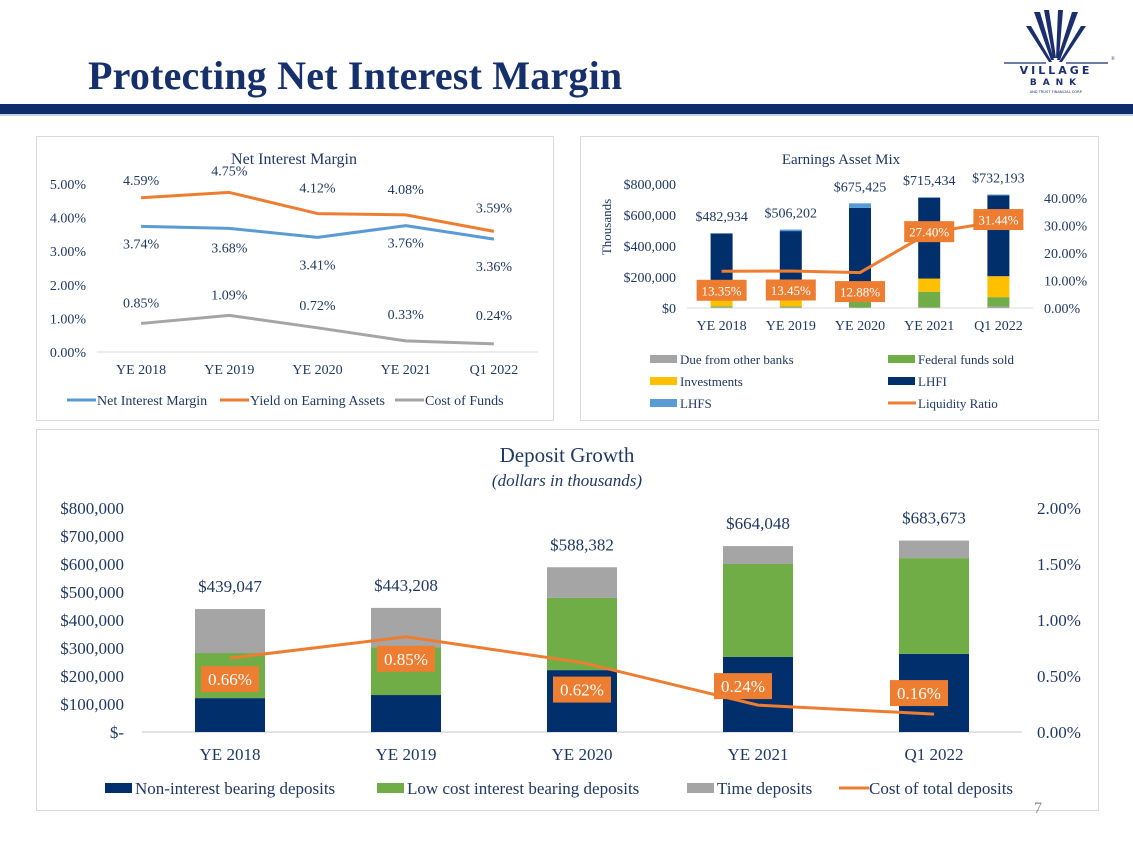 This screenshot has height=849, width=1133. Describe the element at coordinates (791, 214) in the screenshot. I see `eam-total-label: $506,202` at that location.